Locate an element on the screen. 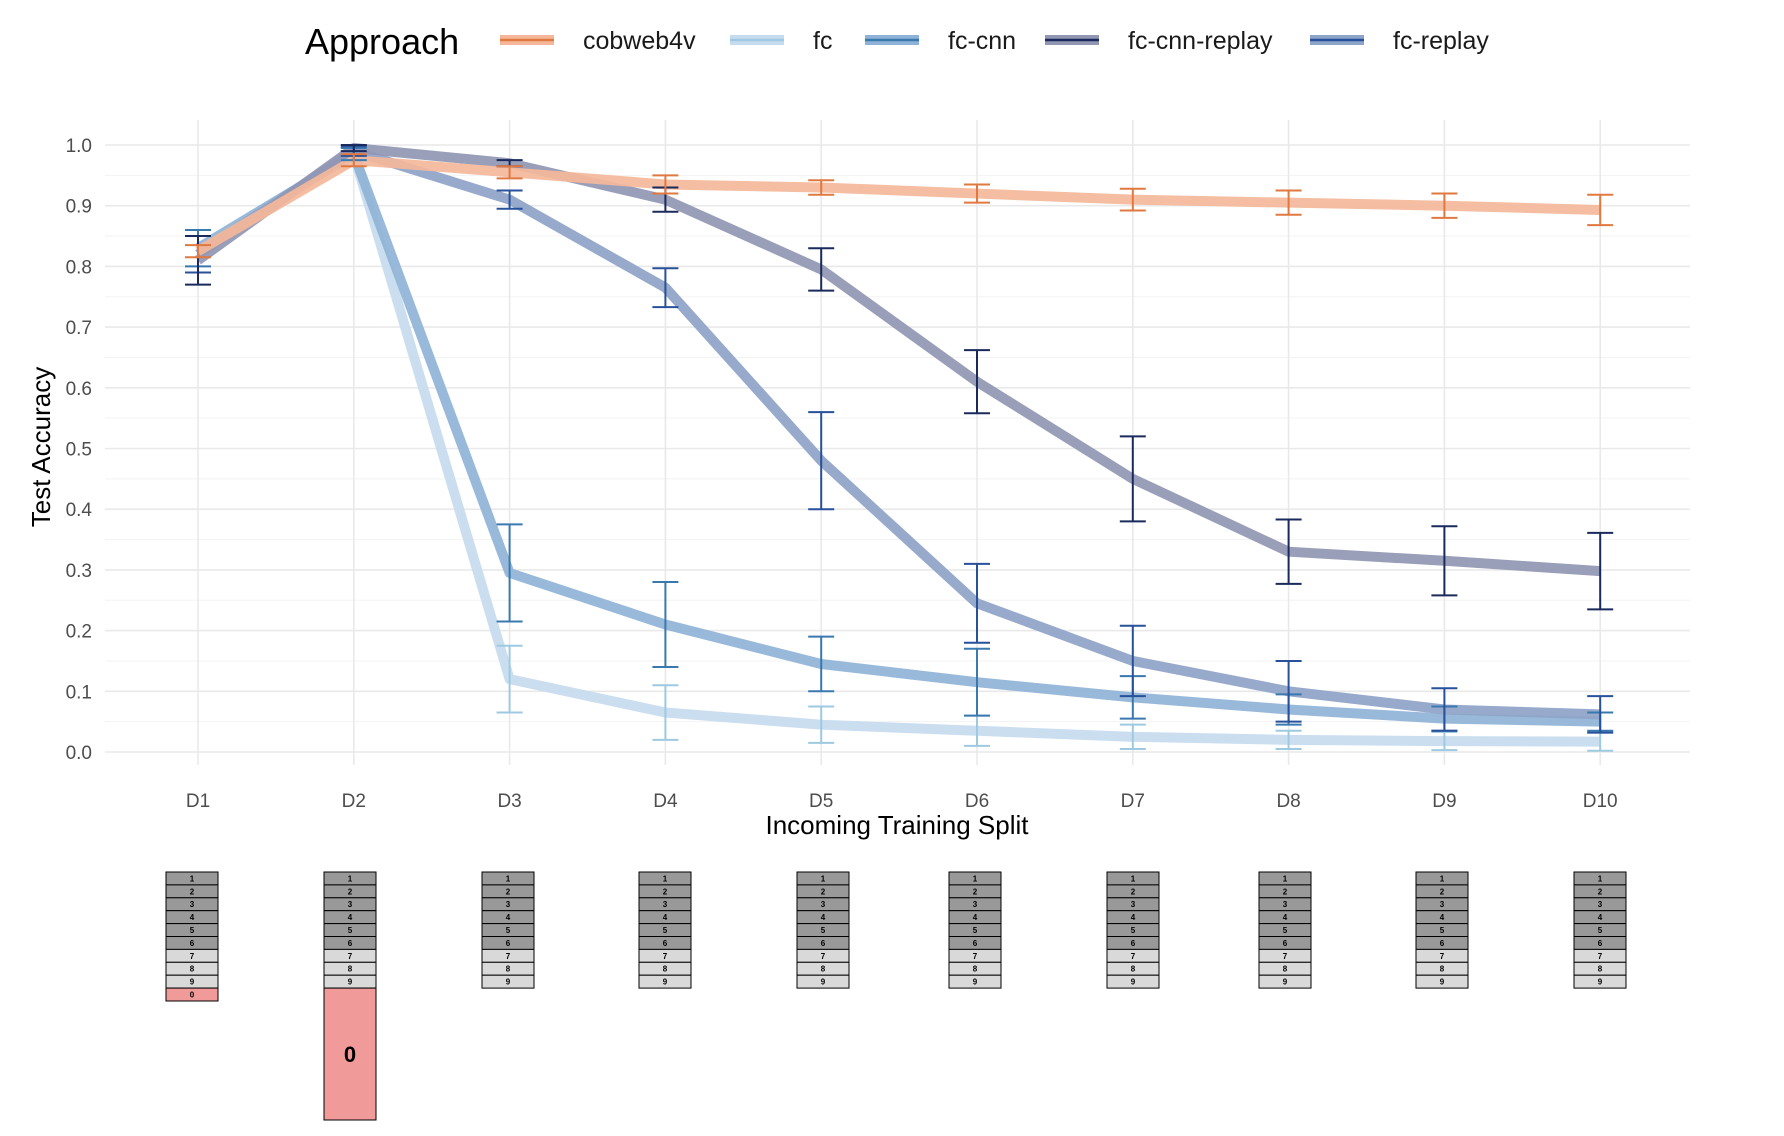 The height and width of the screenshot is (1136, 1784). y-tick-label: 0.0 is located at coordinates (79, 753).